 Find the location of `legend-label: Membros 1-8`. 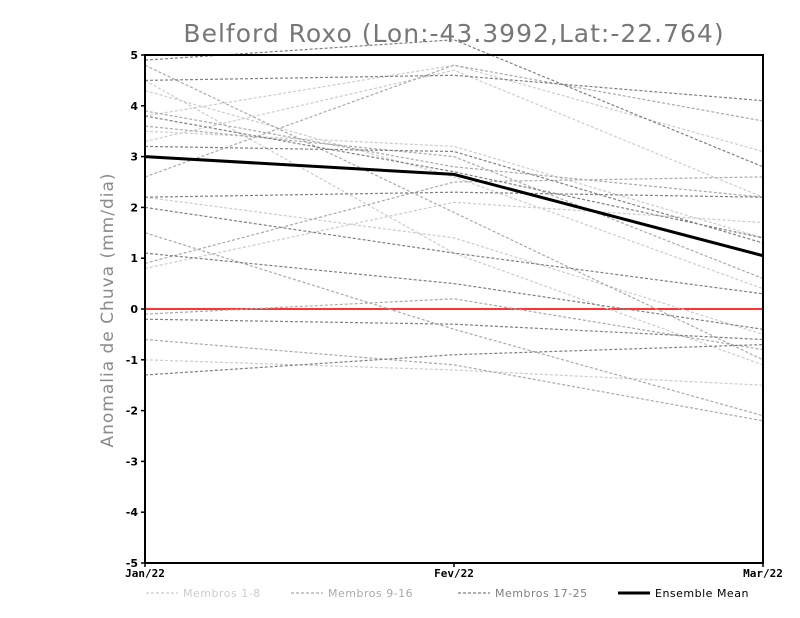

legend-label: Membros 1-8 is located at coordinates (222, 593).